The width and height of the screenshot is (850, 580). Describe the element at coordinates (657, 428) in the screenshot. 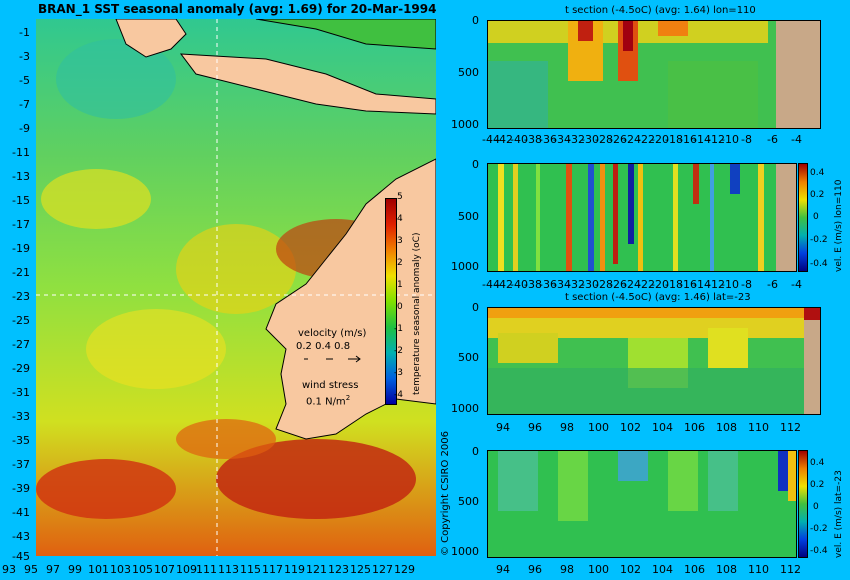

I see `panel-3-x-axis: 94 96 98 100 102 104 106 108 110 112` at that location.